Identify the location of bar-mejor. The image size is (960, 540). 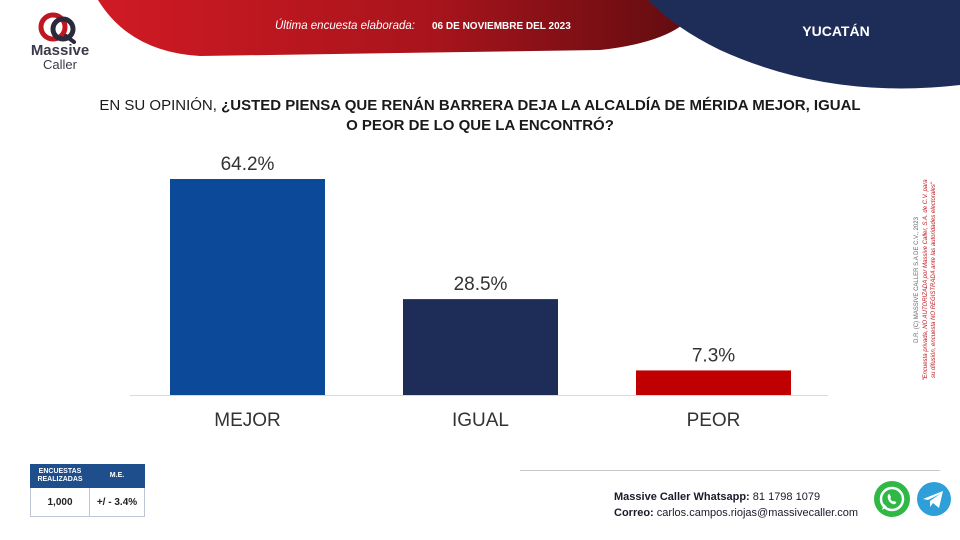
(247, 287).